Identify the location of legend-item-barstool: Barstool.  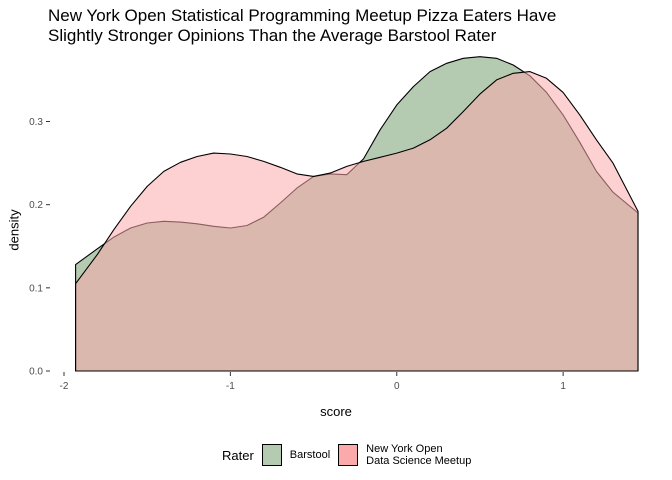
(296, 455).